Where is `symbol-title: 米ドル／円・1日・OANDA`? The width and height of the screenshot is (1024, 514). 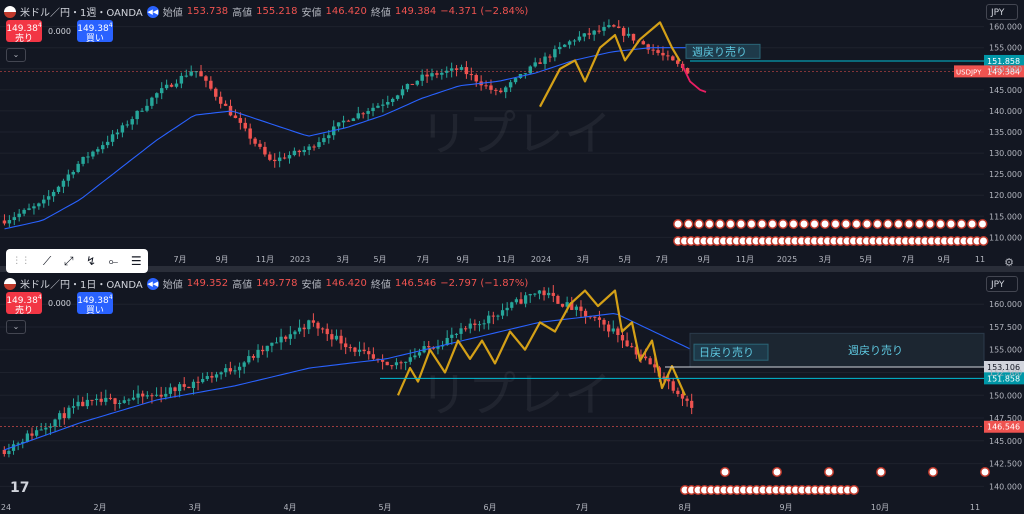
symbol-title: 米ドル／円・1日・OANDA is located at coordinates (81, 285).